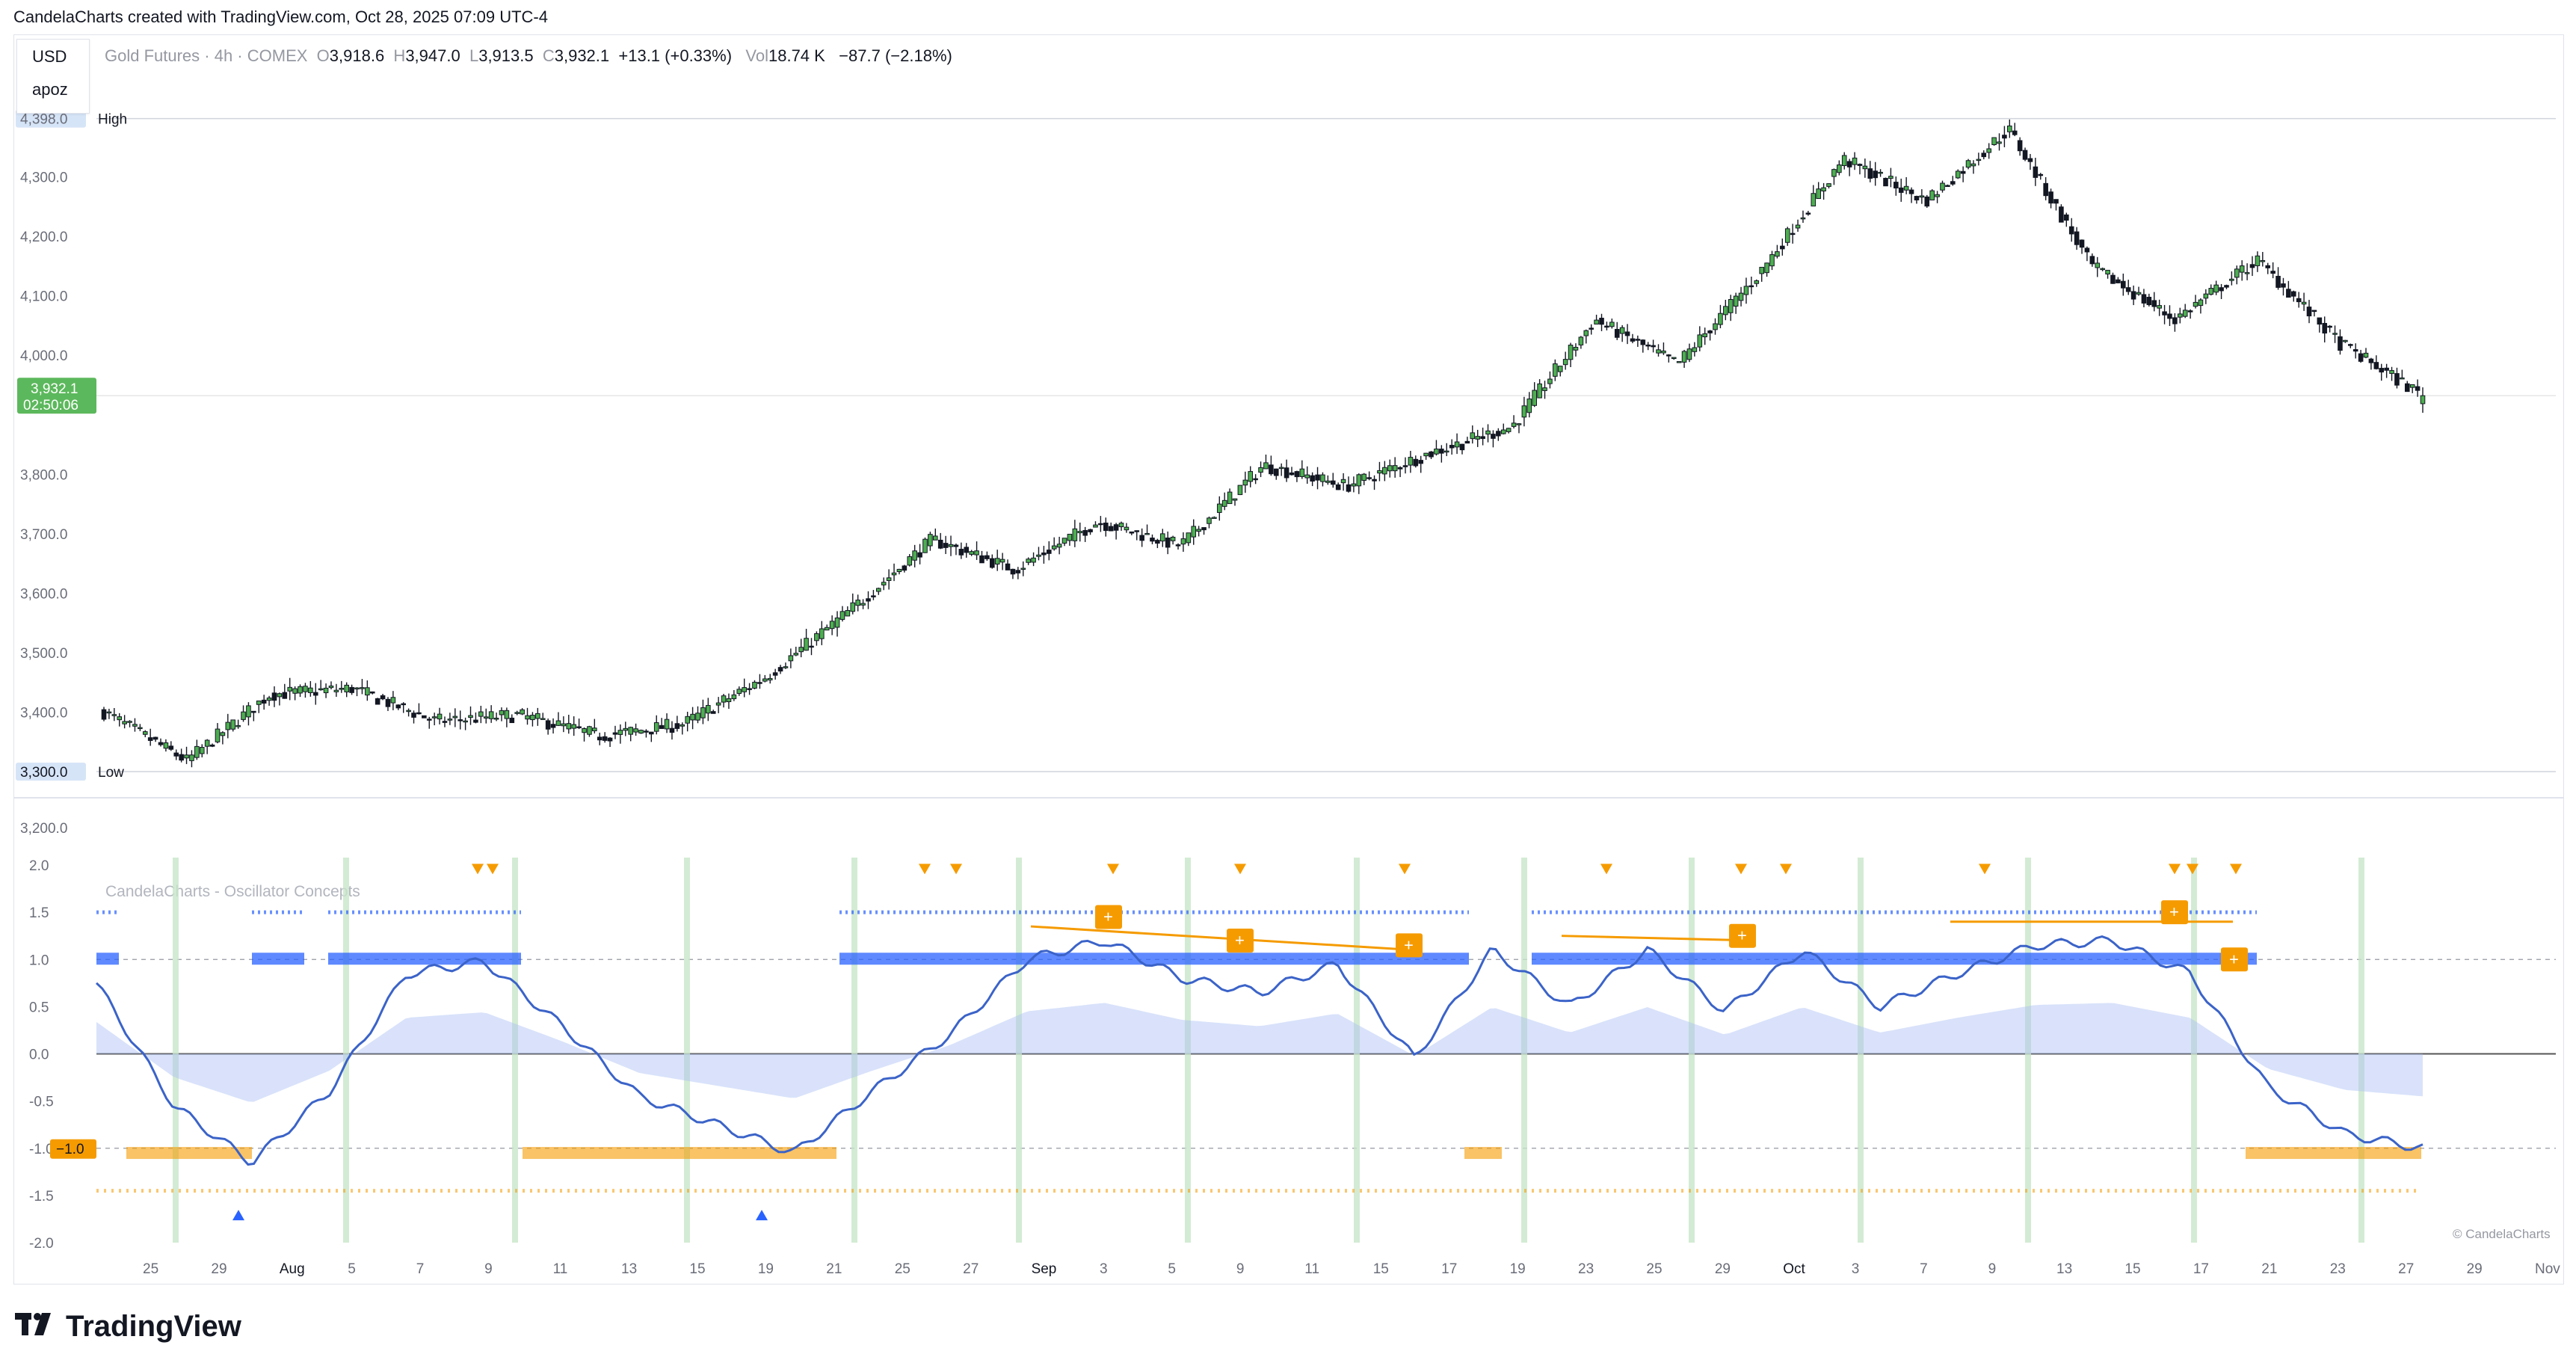  What do you see at coordinates (53, 76) in the screenshot?
I see `currency-user-box: USD apoz` at bounding box center [53, 76].